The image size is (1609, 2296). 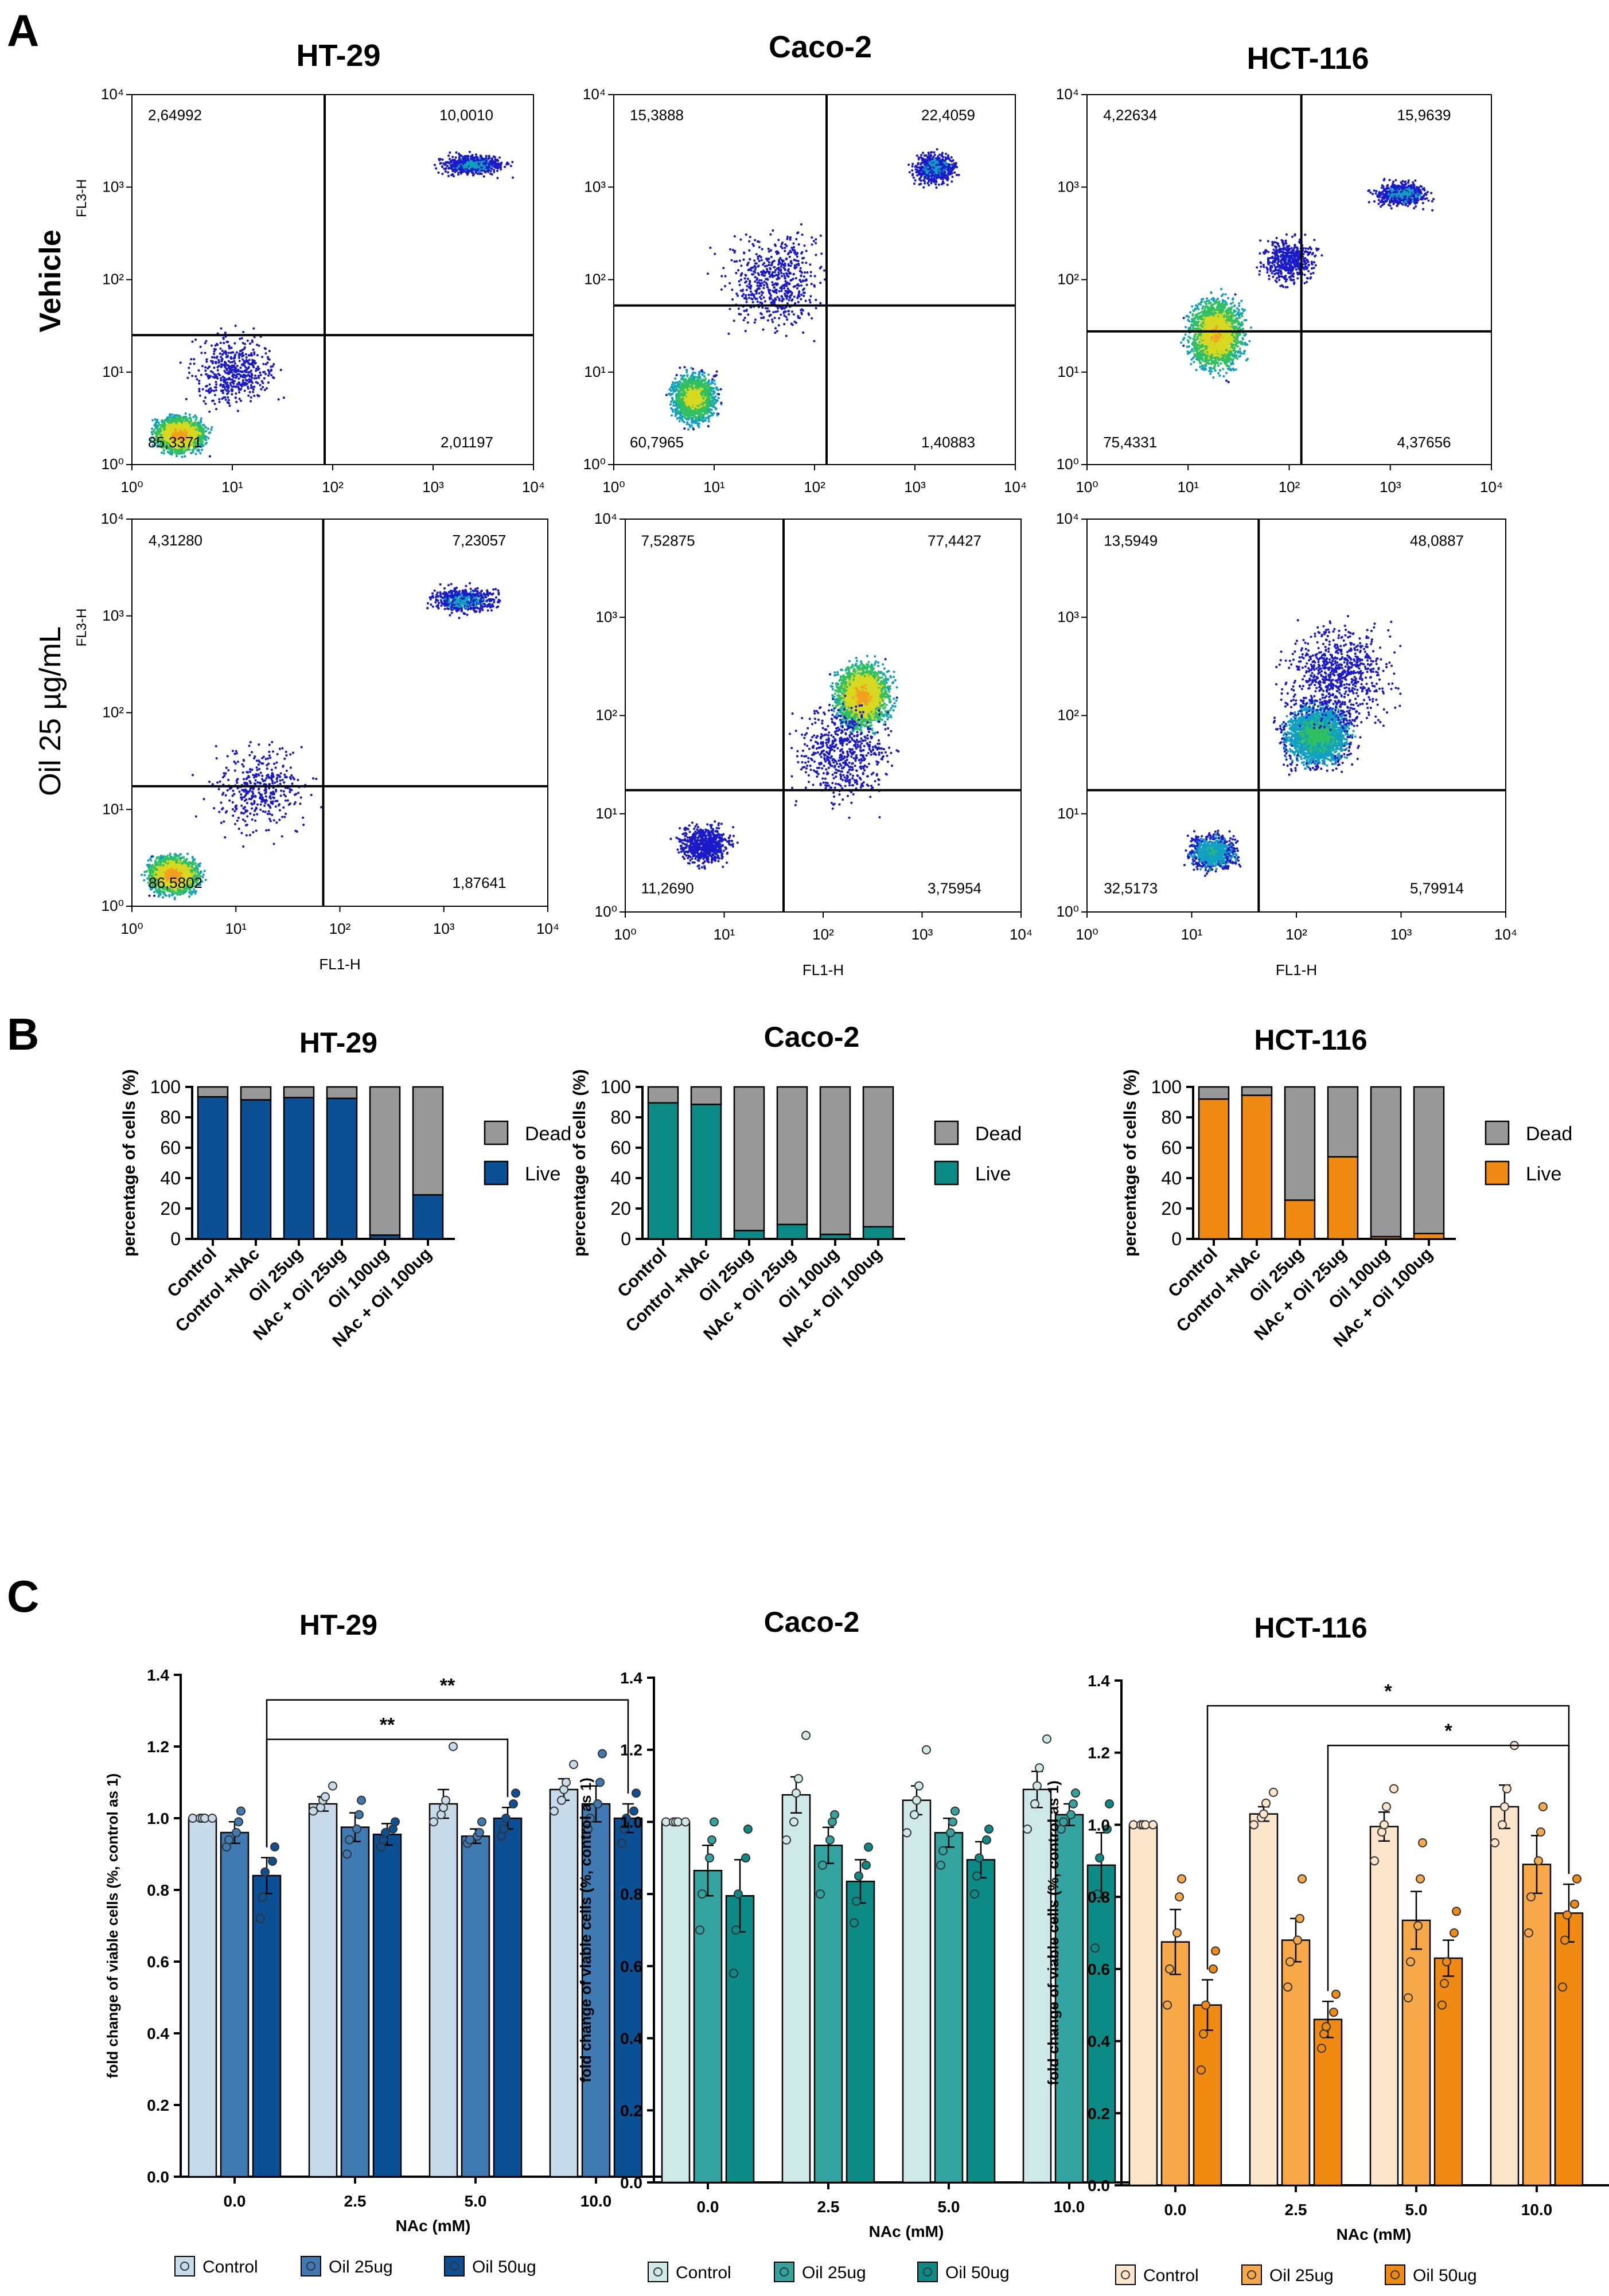 What do you see at coordinates (113, 464) in the screenshot?
I see `y-tick-label: 10⁰` at bounding box center [113, 464].